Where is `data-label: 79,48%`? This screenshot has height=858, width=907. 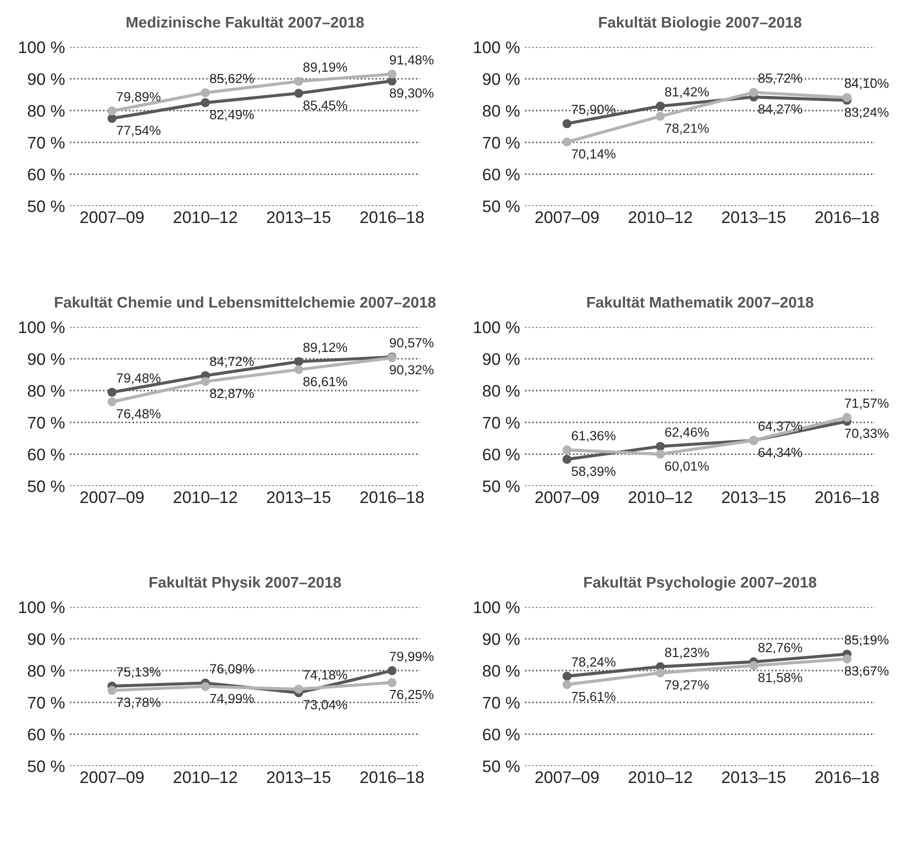
data-label: 79,48% is located at coordinates (138, 378).